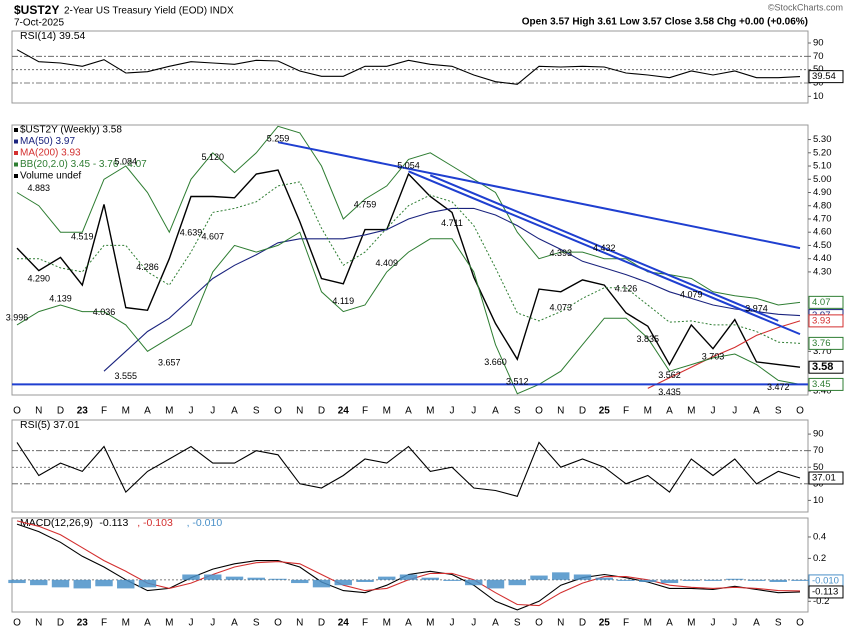 The height and width of the screenshot is (633, 850). Describe the element at coordinates (822, 192) in the screenshot. I see `y-tick-label: 4.90` at that location.